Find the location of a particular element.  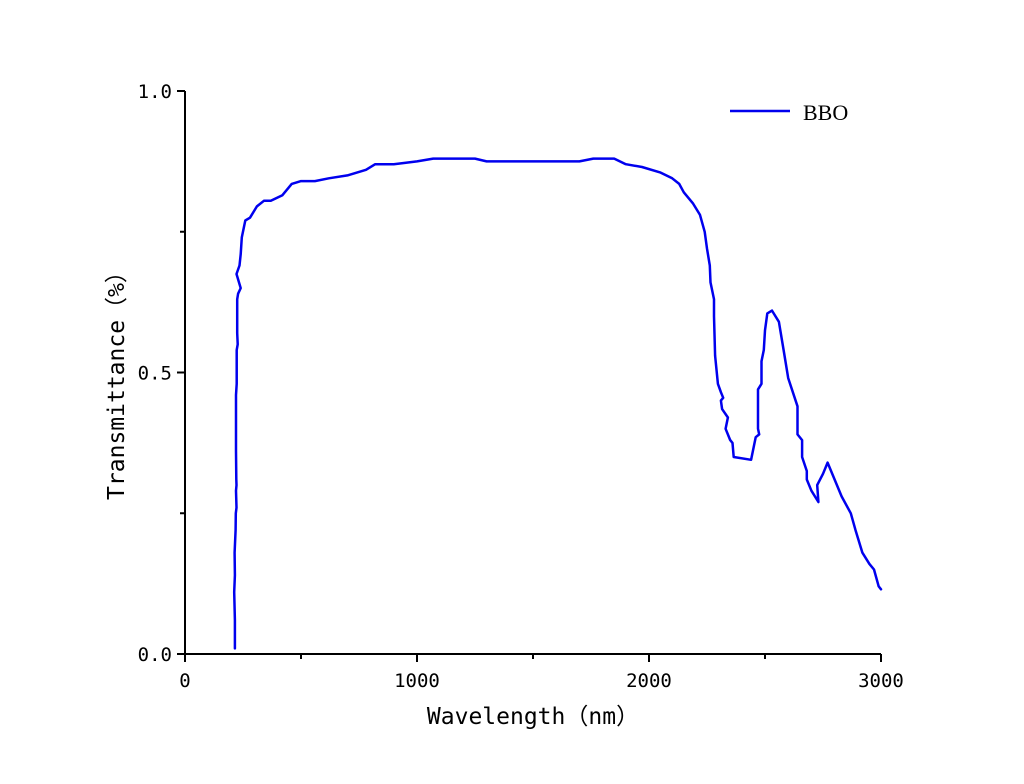

legend: BBO is located at coordinates (789, 112).